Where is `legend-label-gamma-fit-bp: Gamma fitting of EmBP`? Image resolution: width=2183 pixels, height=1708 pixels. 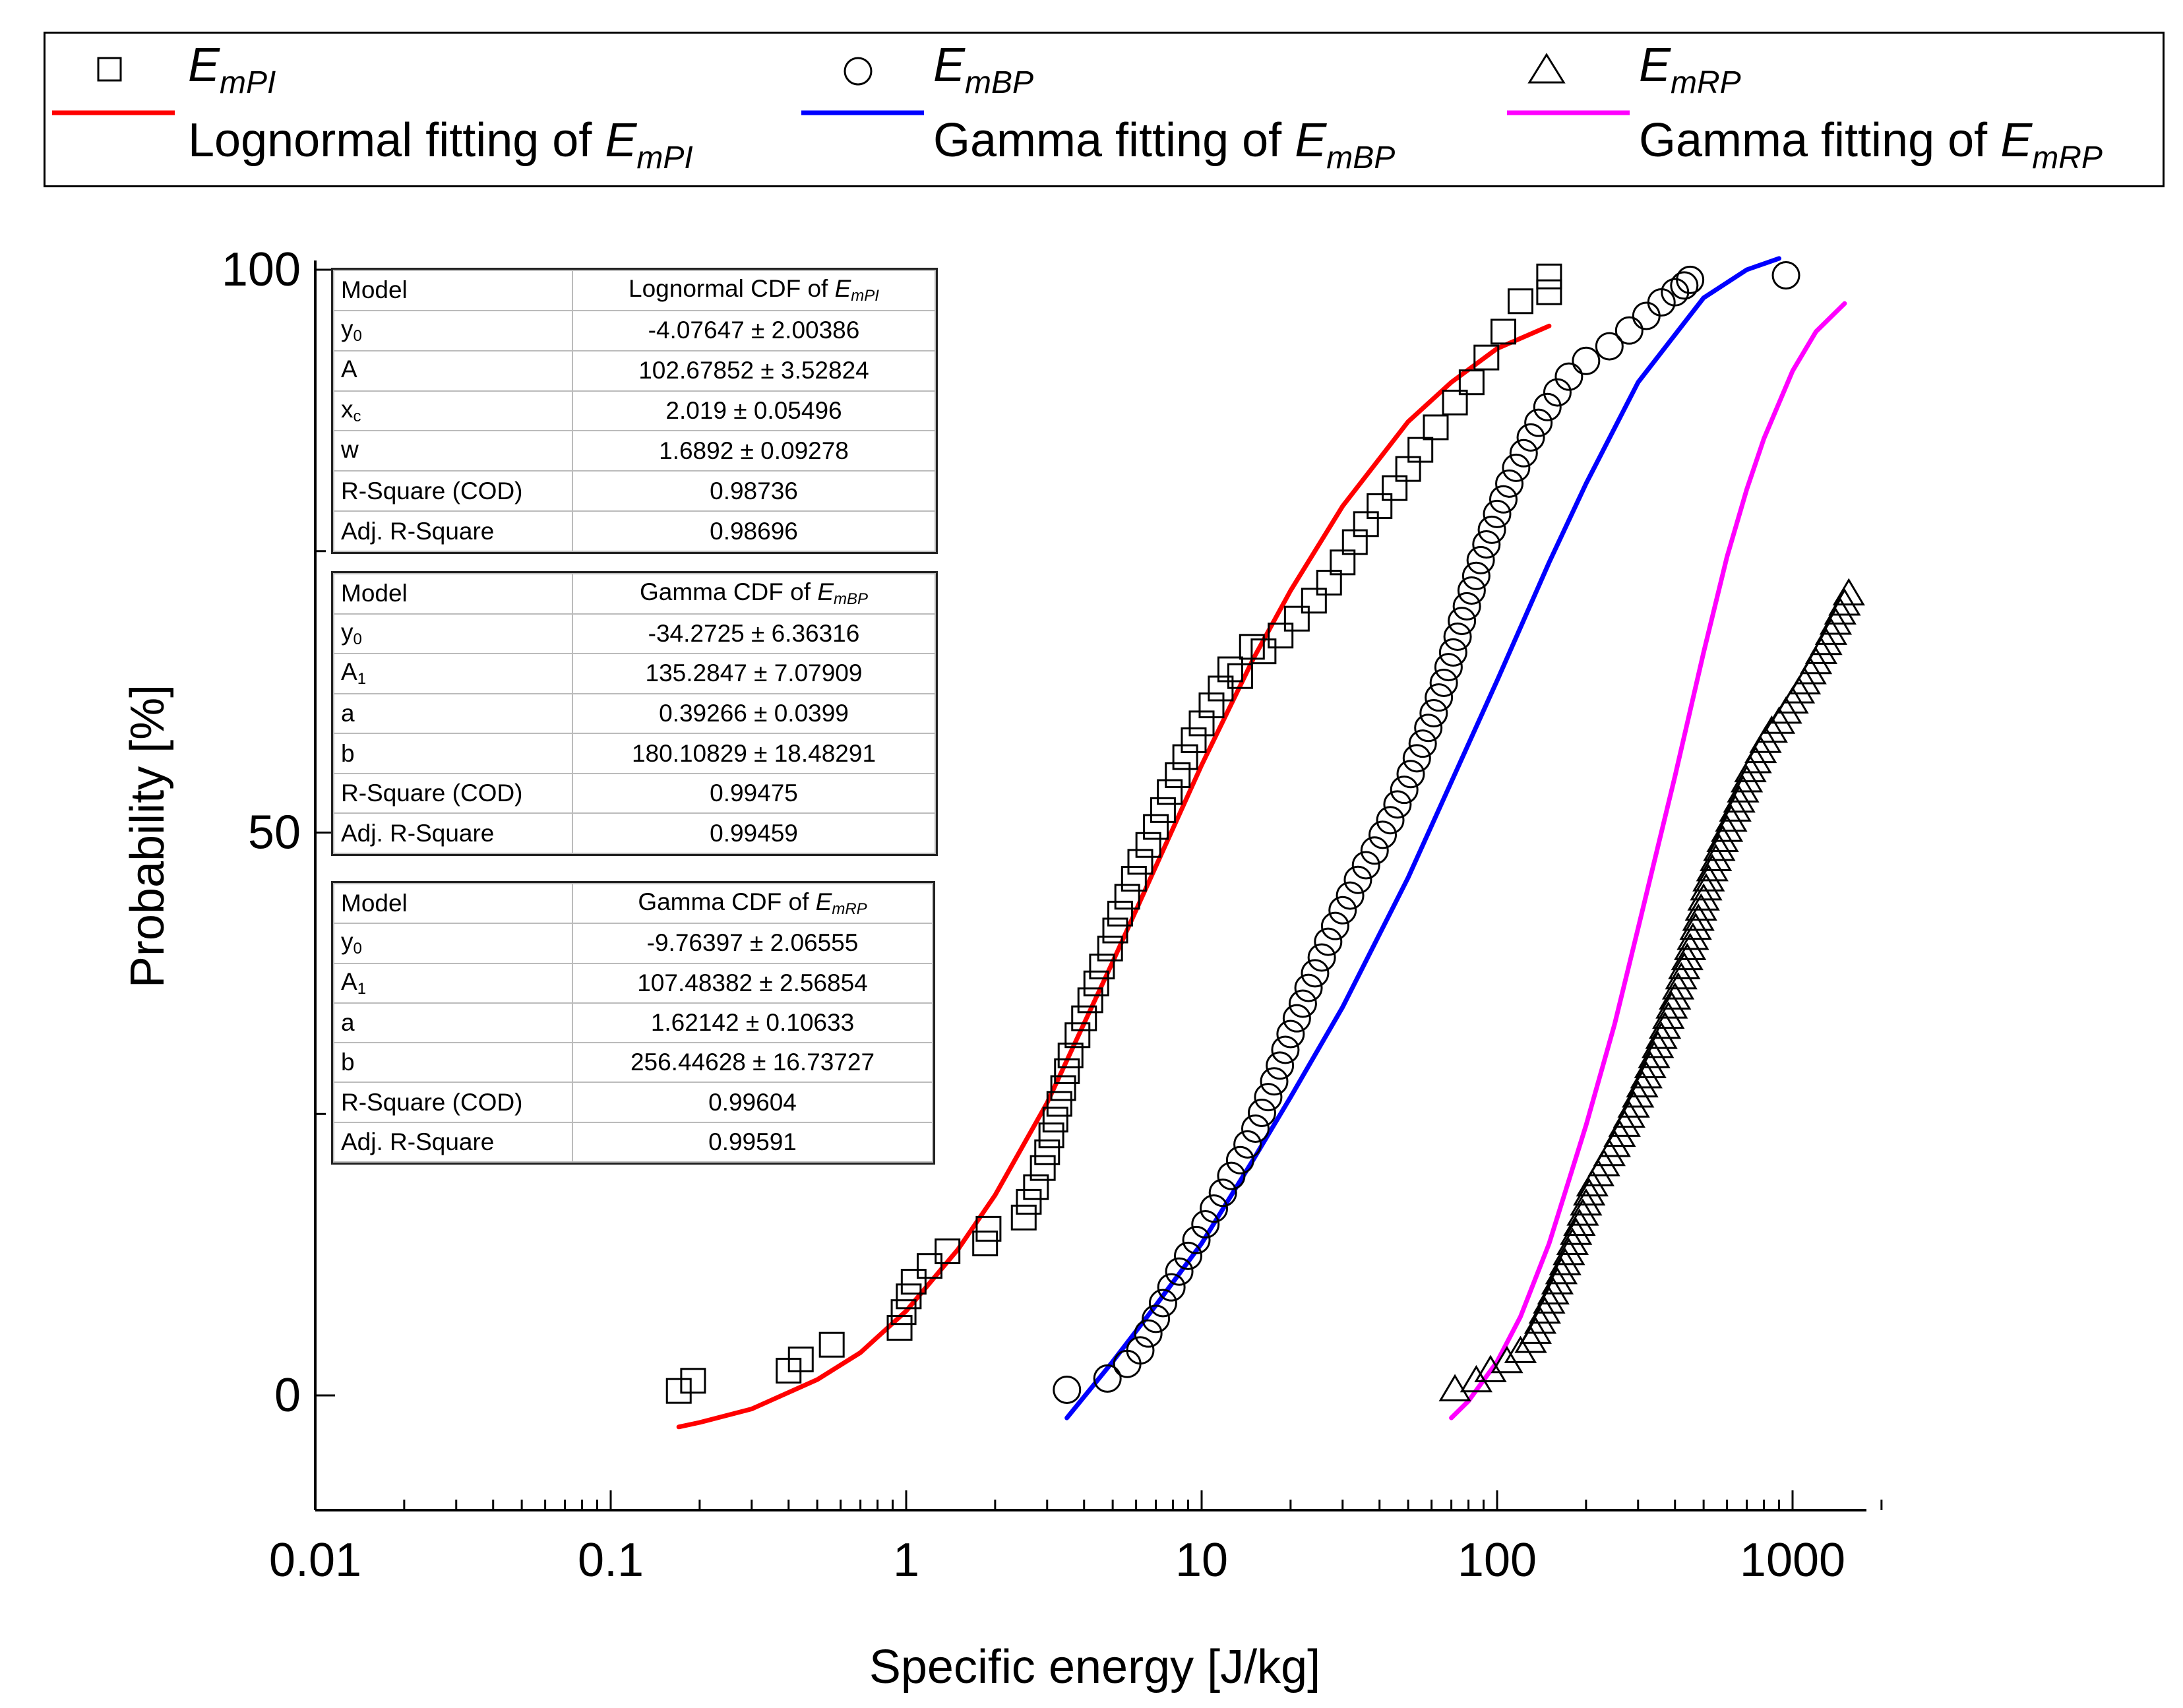
legend-label-gamma-fit-bp: Gamma fitting of EmBP is located at coordinates (1164, 145).